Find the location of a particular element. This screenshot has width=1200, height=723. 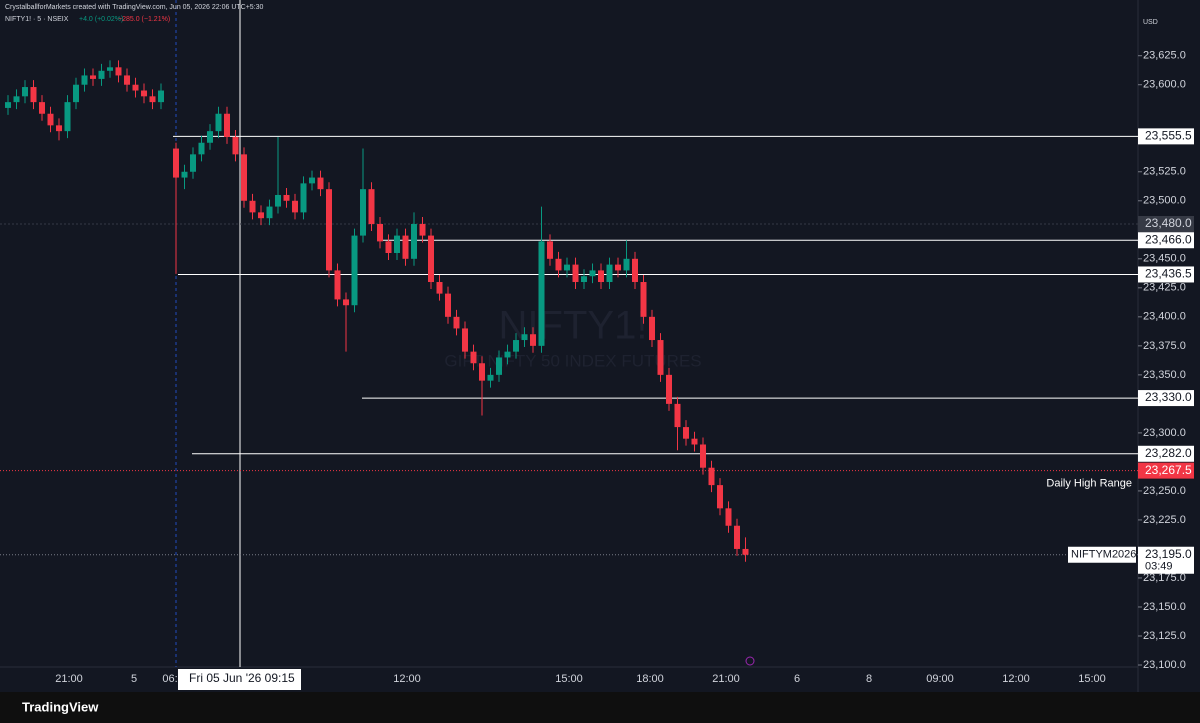

last-price-box is located at coordinates (1166, 560).